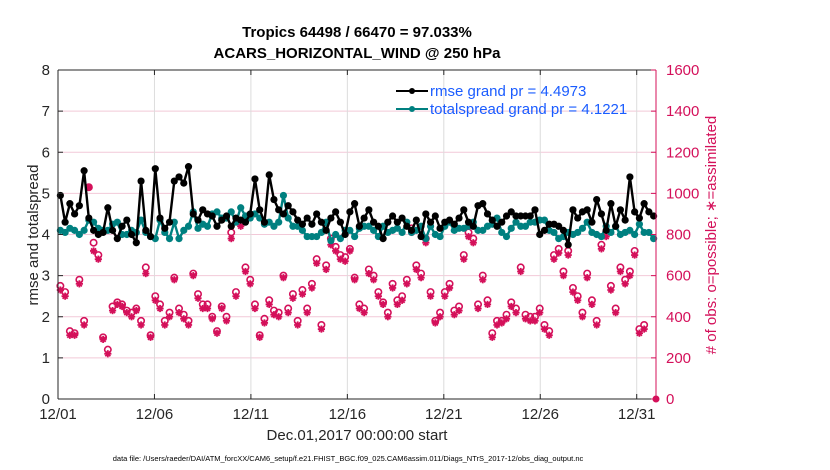 The width and height of the screenshot is (830, 470). Describe the element at coordinates (251, 414) in the screenshot. I see `x-tick-label: 12/11` at that location.